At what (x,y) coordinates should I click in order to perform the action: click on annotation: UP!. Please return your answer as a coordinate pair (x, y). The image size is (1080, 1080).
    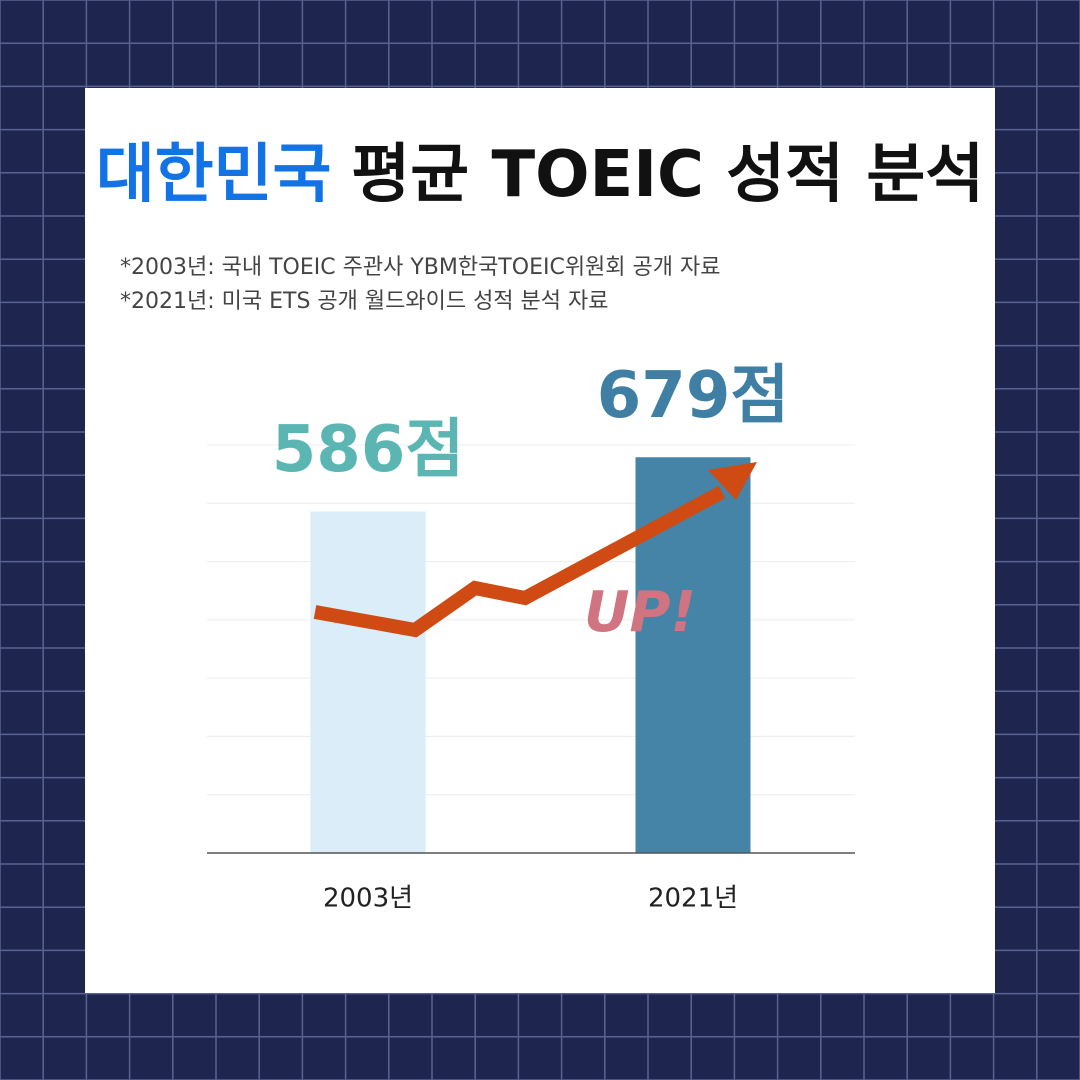
    Looking at the image, I should click on (640, 612).